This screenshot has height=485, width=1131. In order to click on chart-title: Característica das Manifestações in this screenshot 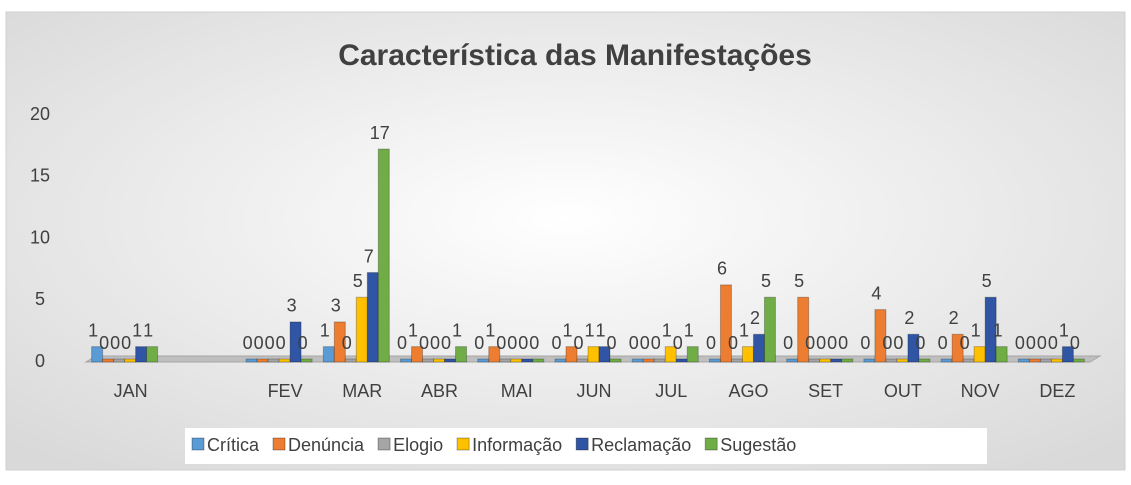, I will do `click(575, 55)`.